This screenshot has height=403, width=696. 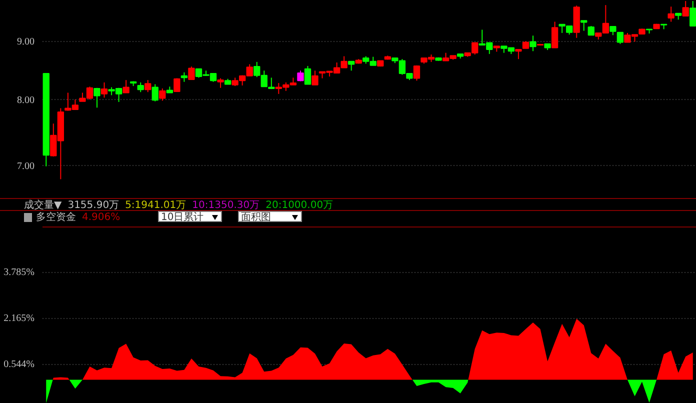 I want to click on y-tick-label: 7.00, so click(x=25, y=166).